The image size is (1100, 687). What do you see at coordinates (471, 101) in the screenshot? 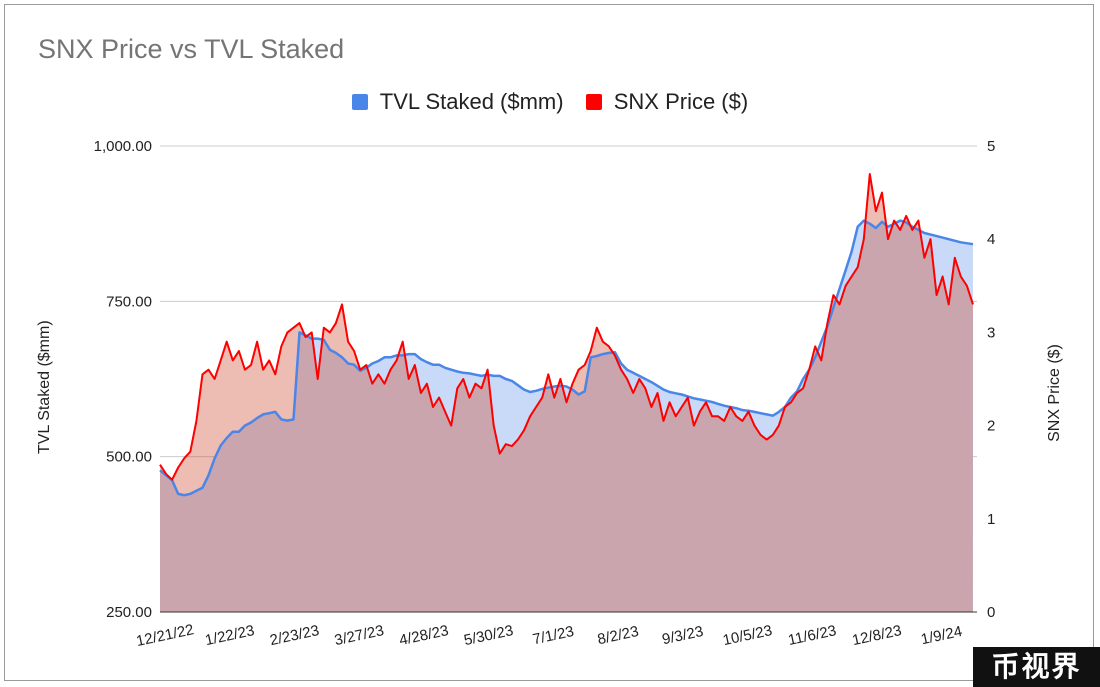
I see `legend-label-tvl: TVL Staked ($mm)` at bounding box center [471, 101].